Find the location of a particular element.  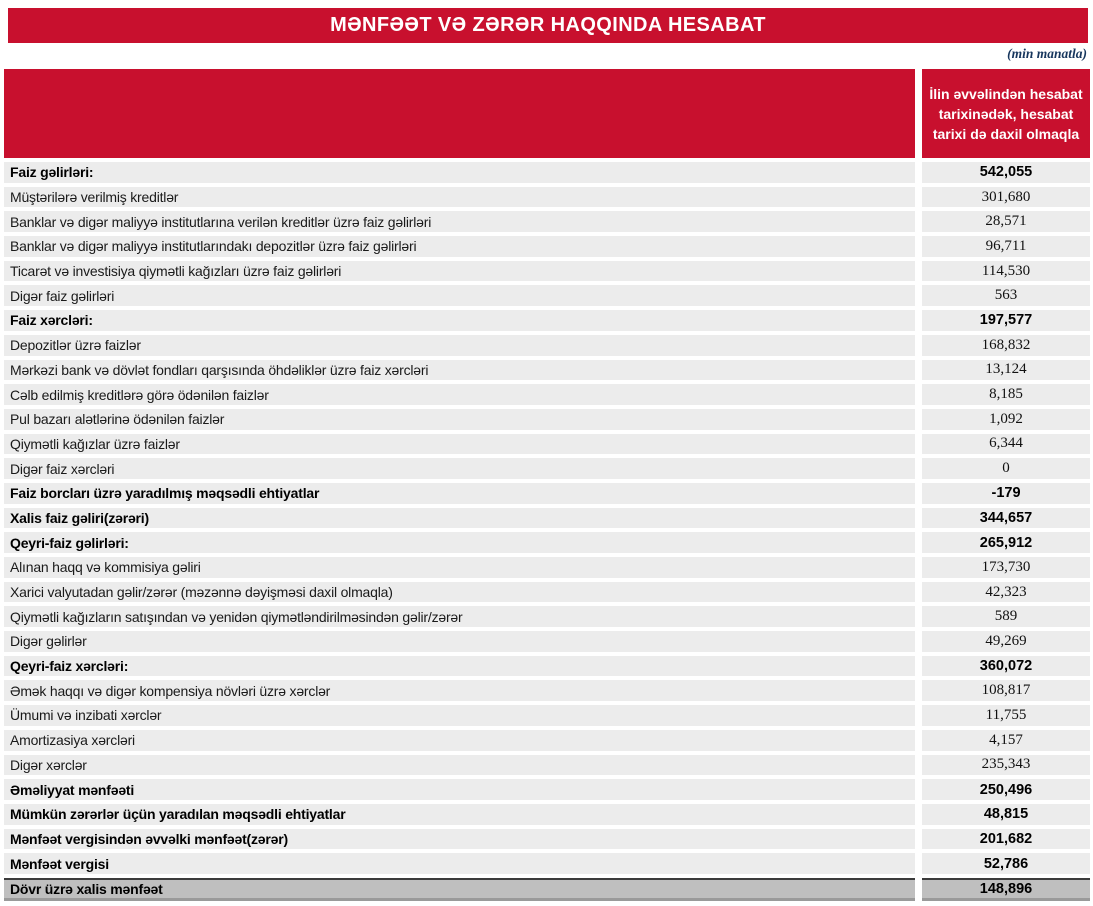

table-row: Alınan haqq və kommisiya gəliri 173,730 is located at coordinates (547, 567).